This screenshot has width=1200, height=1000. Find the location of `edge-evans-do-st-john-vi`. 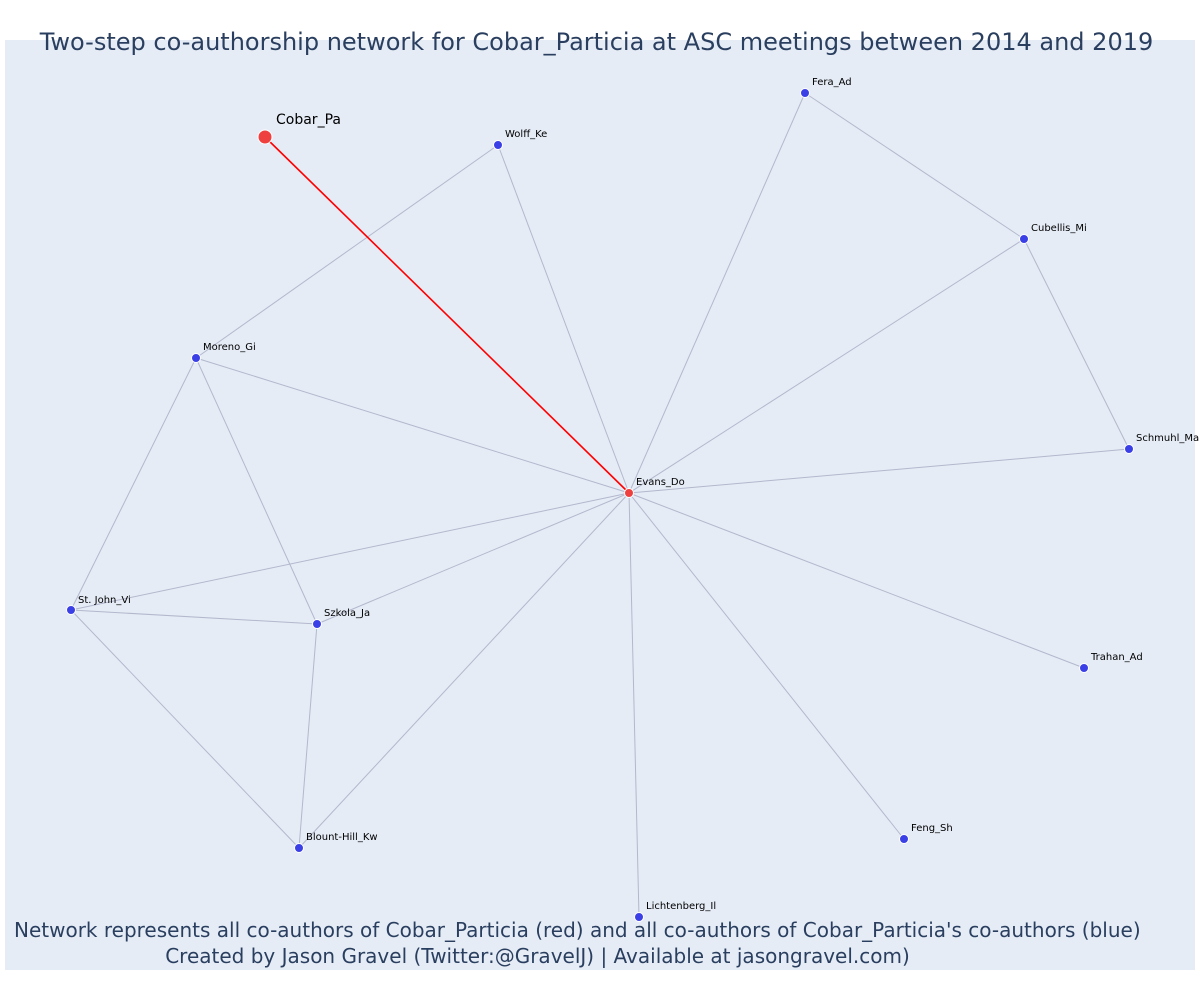

edge-evans-do-st-john-vi is located at coordinates (350, 551).